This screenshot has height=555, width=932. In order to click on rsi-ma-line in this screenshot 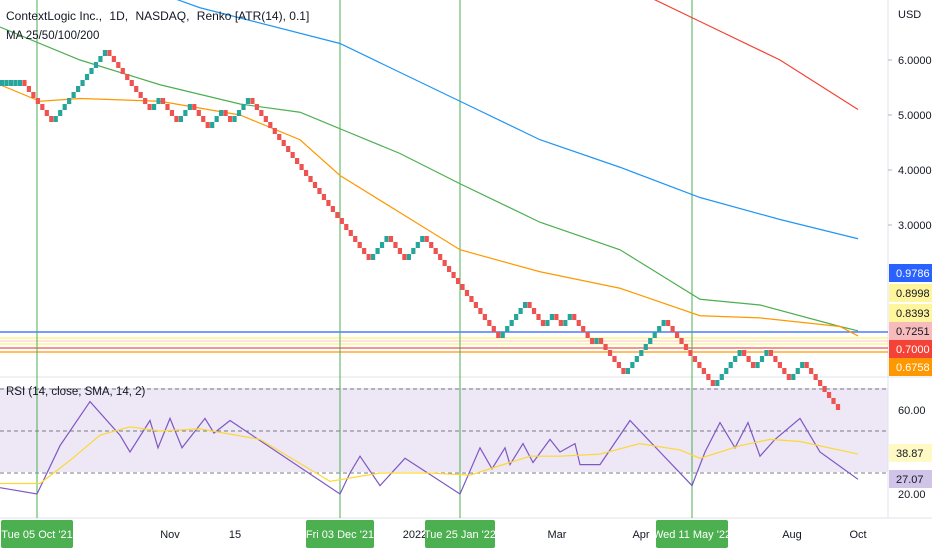, I will do `click(429, 455)`.